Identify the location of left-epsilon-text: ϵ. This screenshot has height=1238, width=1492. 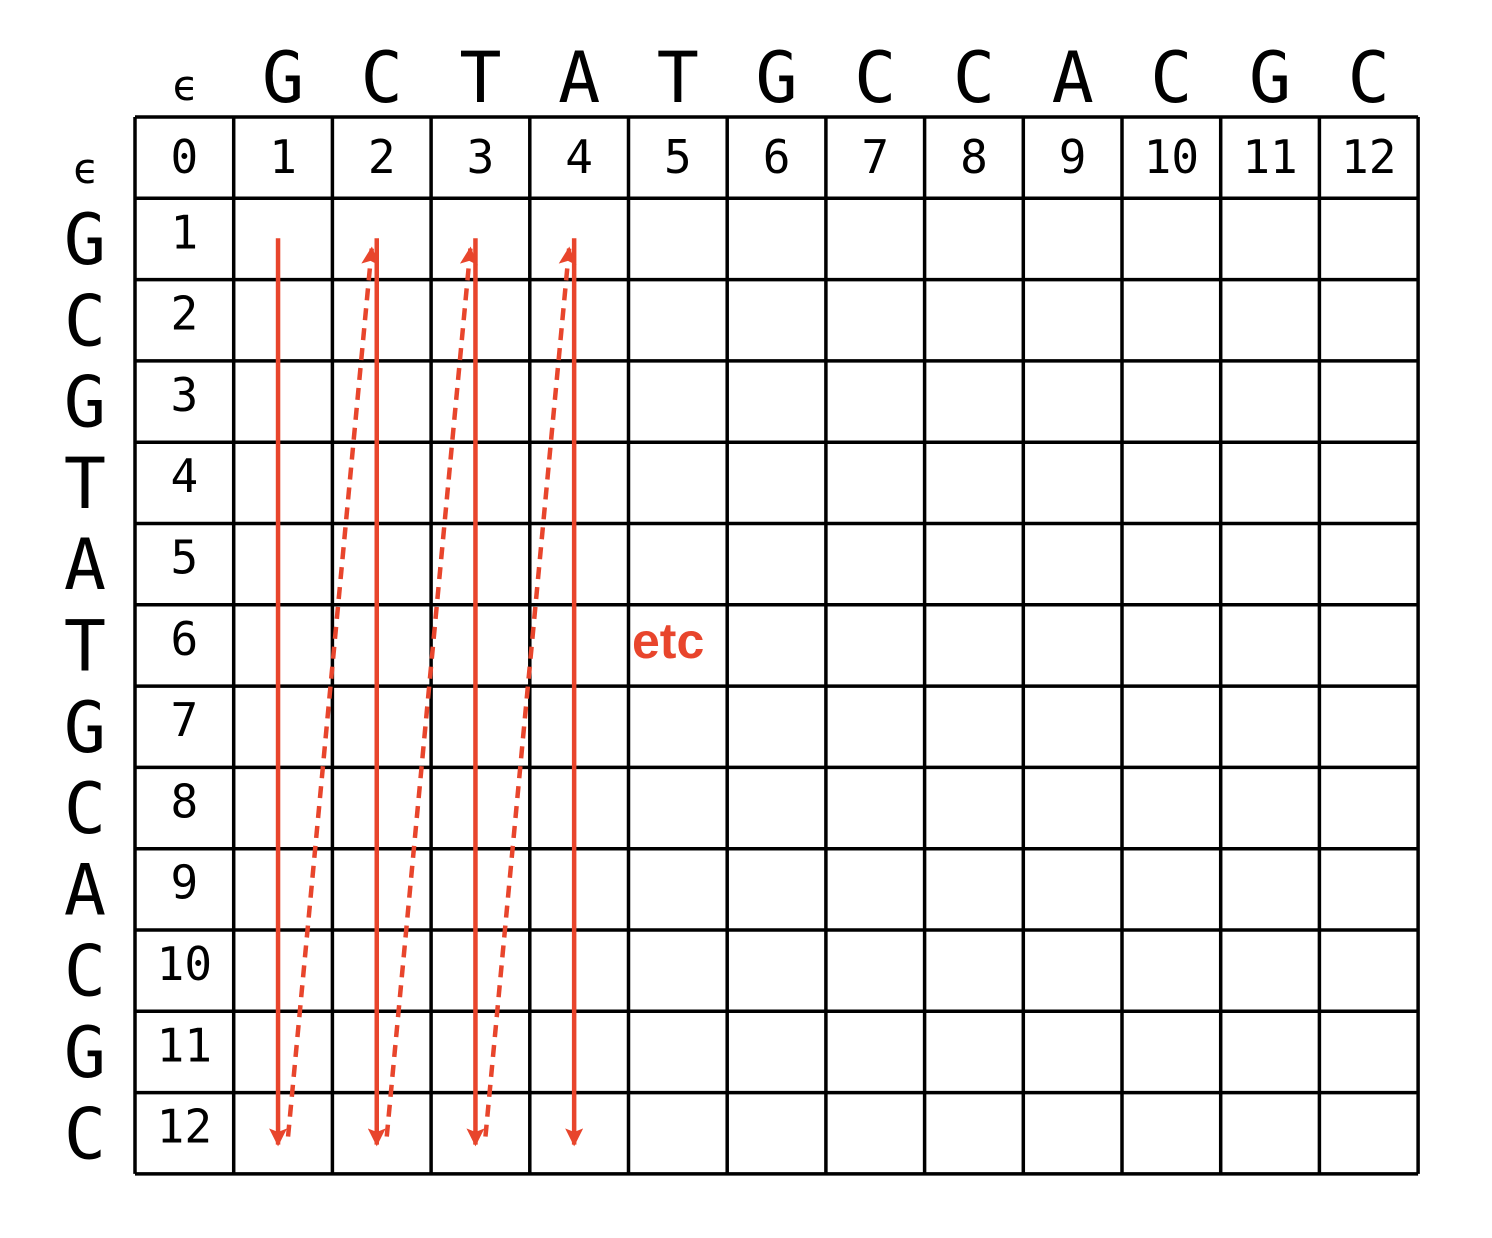
(84, 168).